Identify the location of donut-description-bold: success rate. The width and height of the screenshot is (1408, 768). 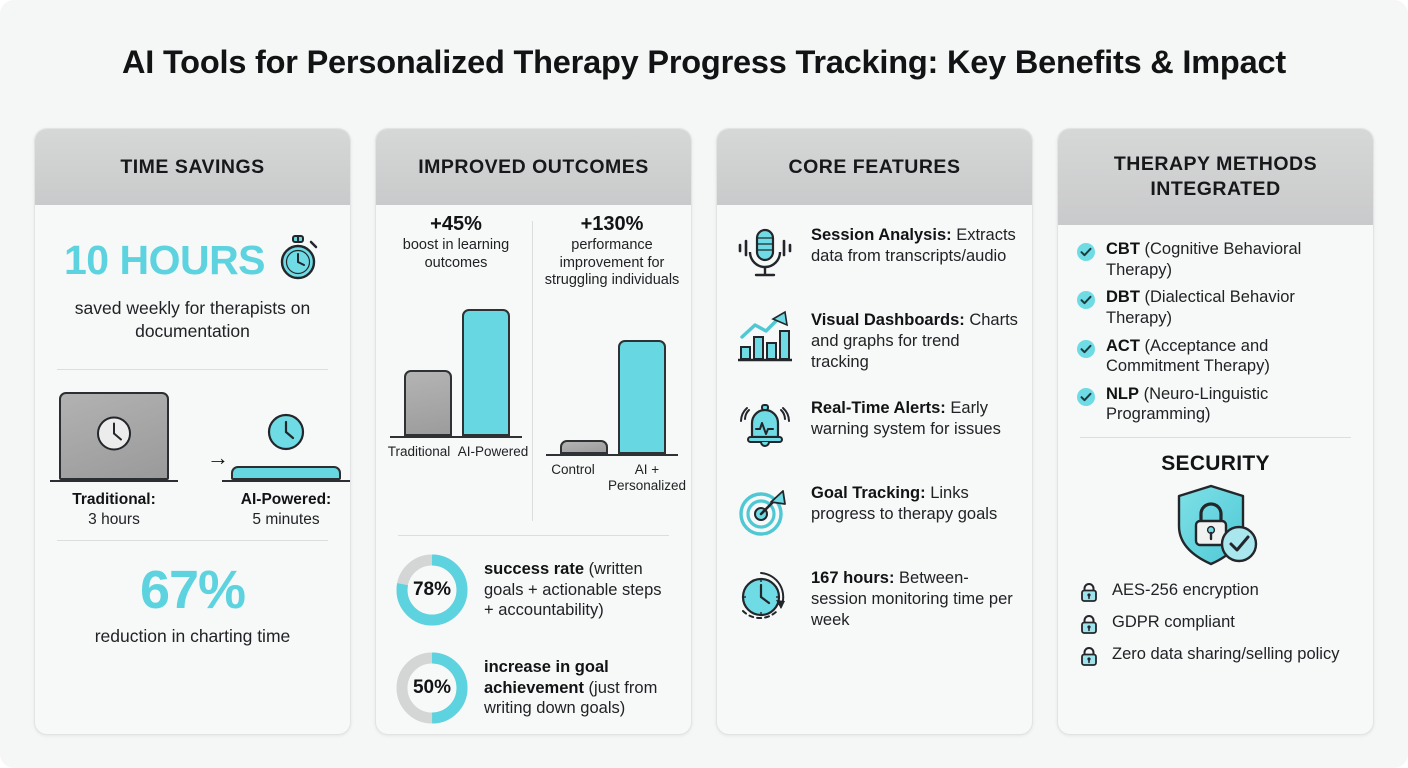
(534, 568).